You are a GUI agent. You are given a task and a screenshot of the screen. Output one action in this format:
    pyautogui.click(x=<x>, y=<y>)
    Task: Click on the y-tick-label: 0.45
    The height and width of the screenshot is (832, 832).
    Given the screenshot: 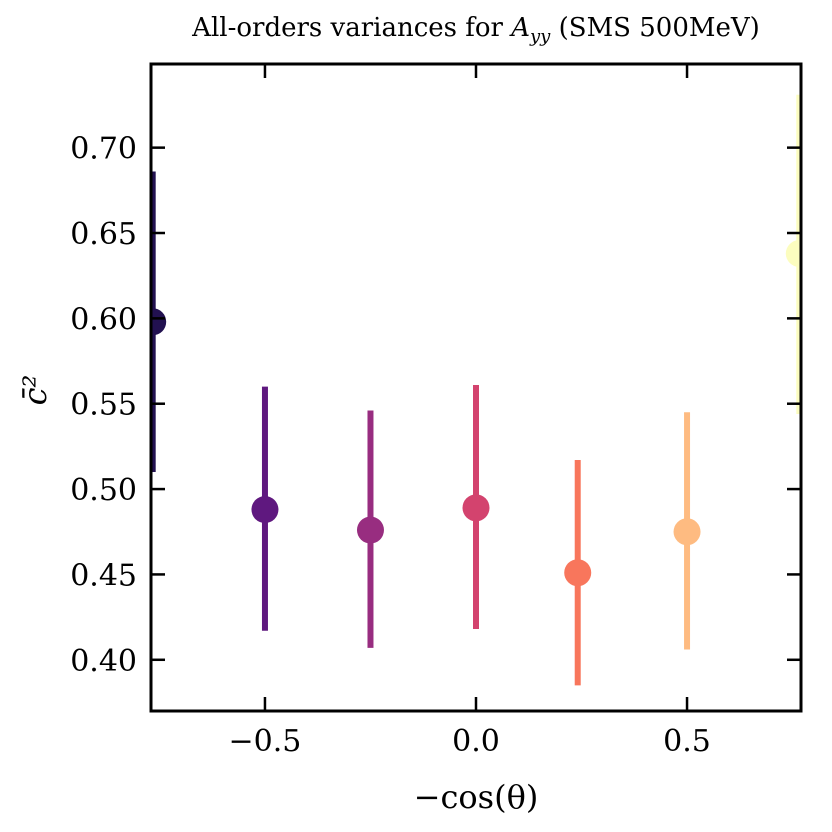 What is the action you would take?
    pyautogui.click(x=103, y=575)
    